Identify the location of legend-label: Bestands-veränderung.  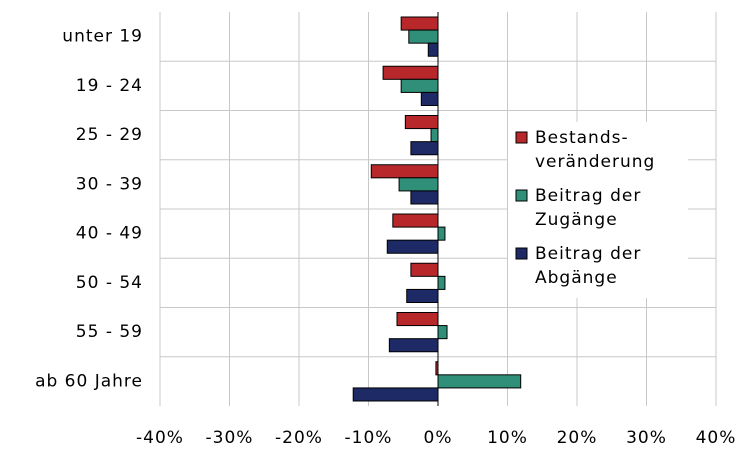
(595, 150).